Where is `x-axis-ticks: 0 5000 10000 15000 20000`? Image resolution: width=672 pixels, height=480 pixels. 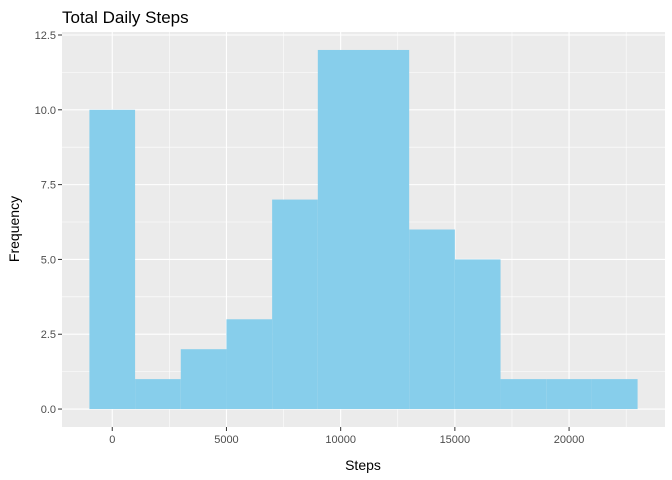 x-axis-ticks: 0 5000 10000 15000 20000 is located at coordinates (346, 436).